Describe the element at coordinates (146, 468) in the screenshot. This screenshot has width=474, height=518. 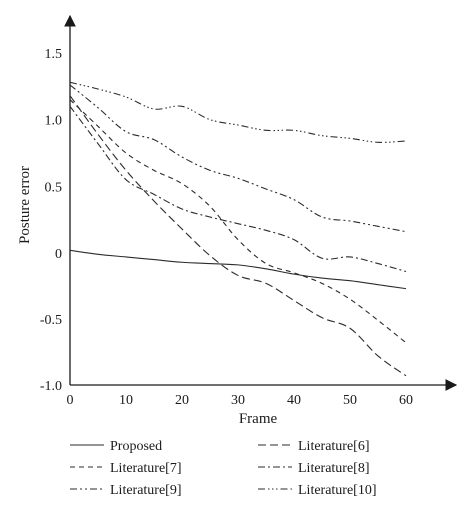
I see `legend-label-literature-7: Literature[7]` at that location.